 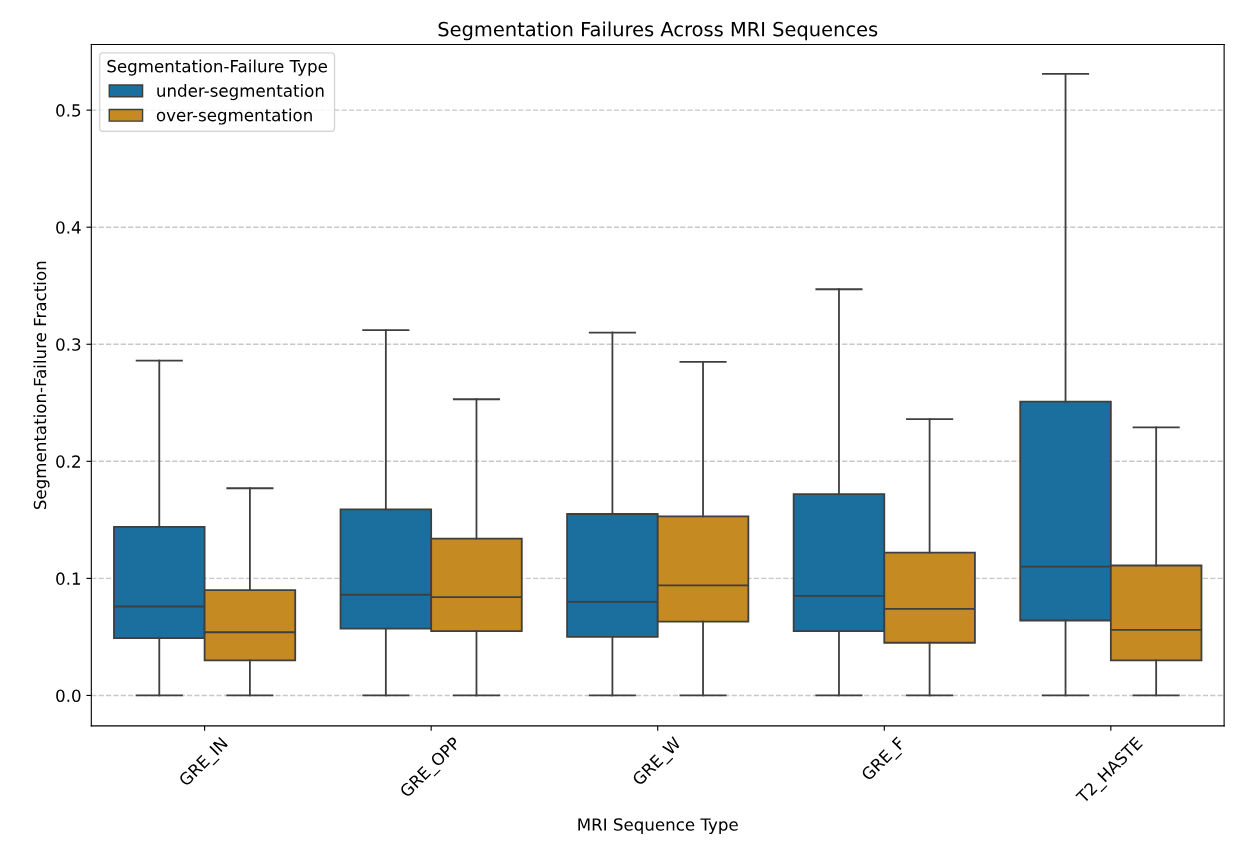 What do you see at coordinates (68, 227) in the screenshot?
I see `y-tick-label: 0.4` at bounding box center [68, 227].